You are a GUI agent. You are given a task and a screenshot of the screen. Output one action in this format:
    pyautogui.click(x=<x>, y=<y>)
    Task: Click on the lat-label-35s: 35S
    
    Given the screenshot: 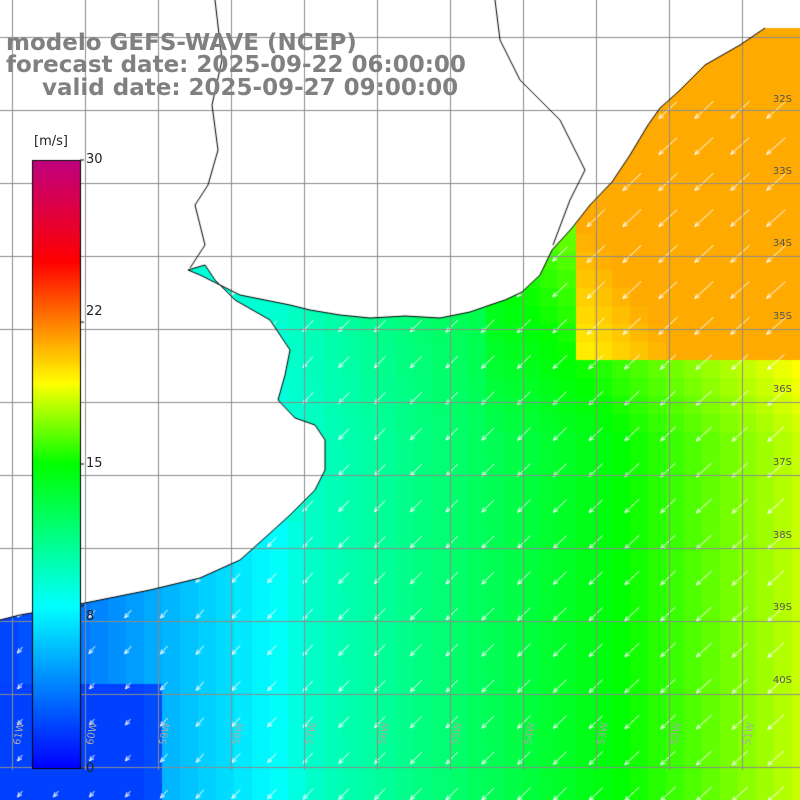 What is the action you would take?
    pyautogui.click(x=782, y=316)
    